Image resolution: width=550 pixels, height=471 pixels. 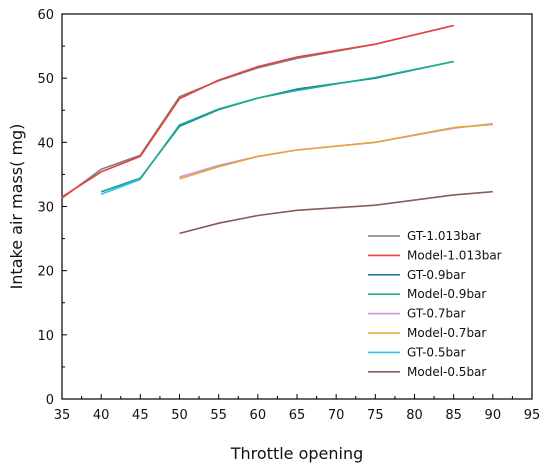 What do you see at coordinates (45, 79) in the screenshot?
I see `y-tick-label: 50` at bounding box center [45, 79].